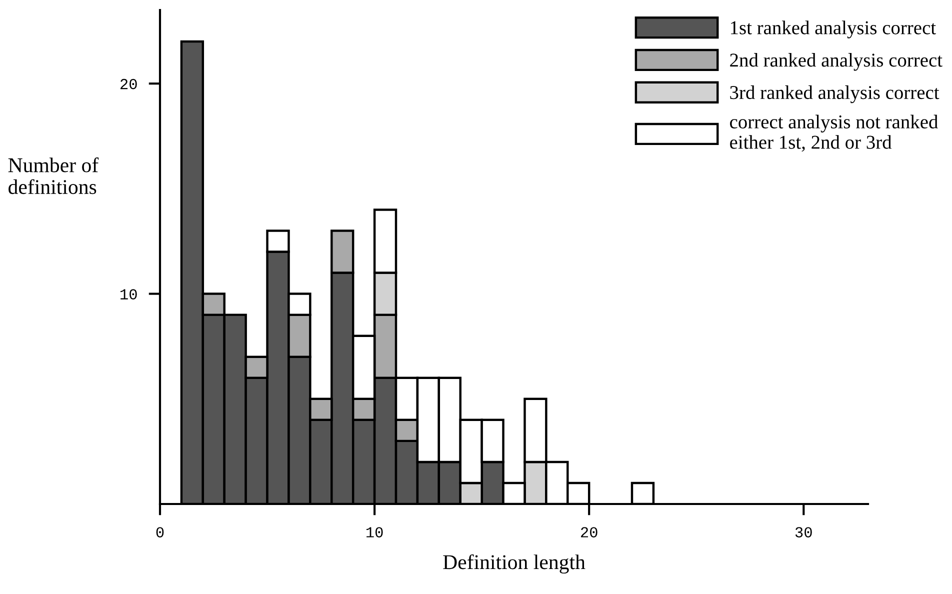  What do you see at coordinates (834, 133) in the screenshot?
I see `legend-label: correct analysis not ranked either 1st, 2nd or 3rd` at bounding box center [834, 133].